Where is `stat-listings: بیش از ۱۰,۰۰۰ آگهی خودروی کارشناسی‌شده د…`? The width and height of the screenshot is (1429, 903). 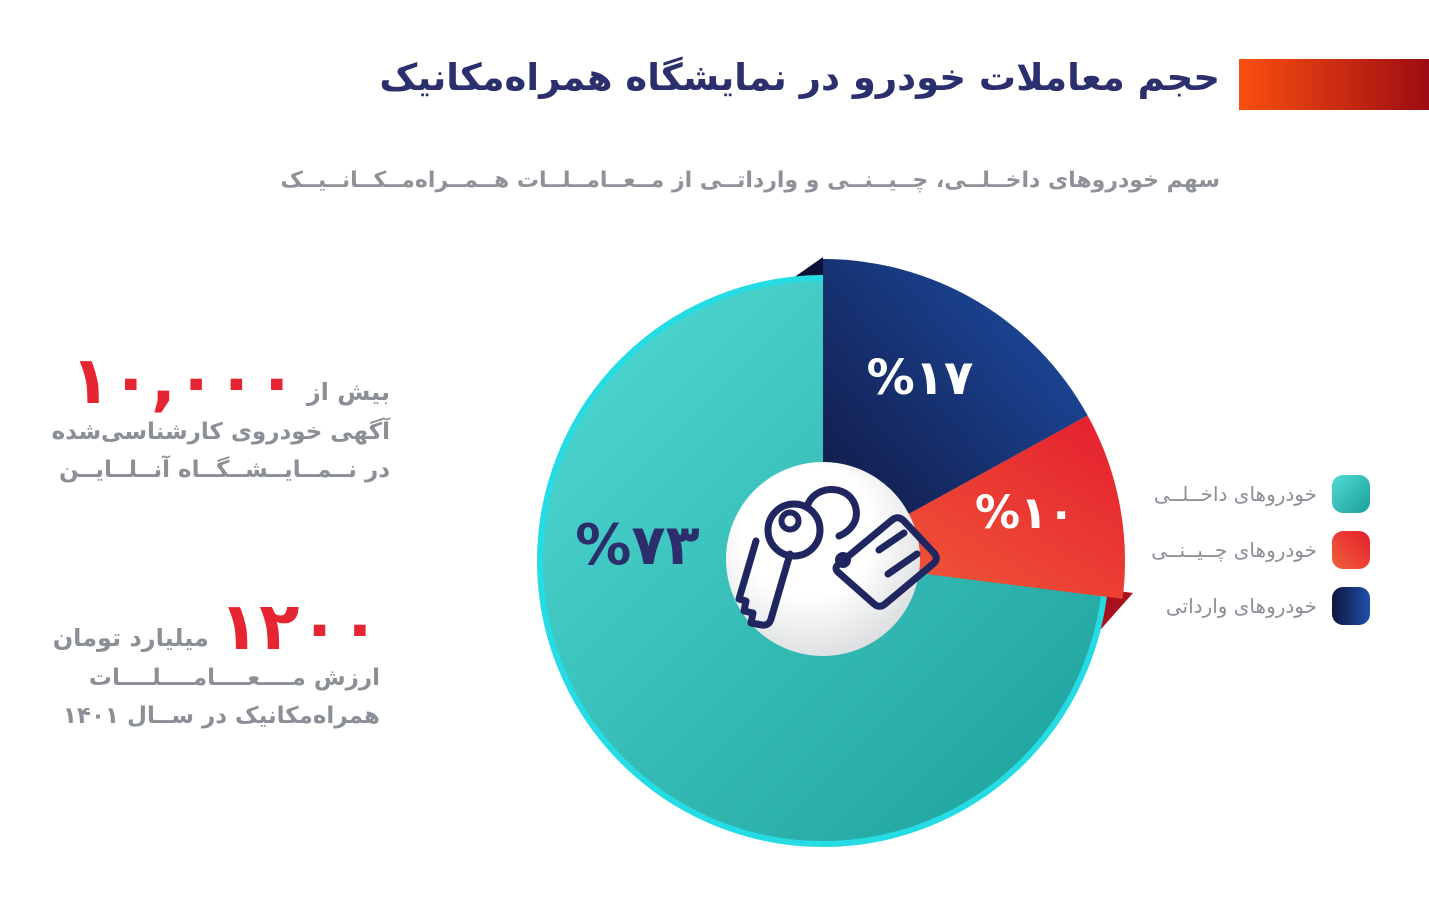 stat-listings: بیش از ۱۰,۰۰۰ آگهی خودروی کارشناسی‌شده د… is located at coordinates (220, 415).